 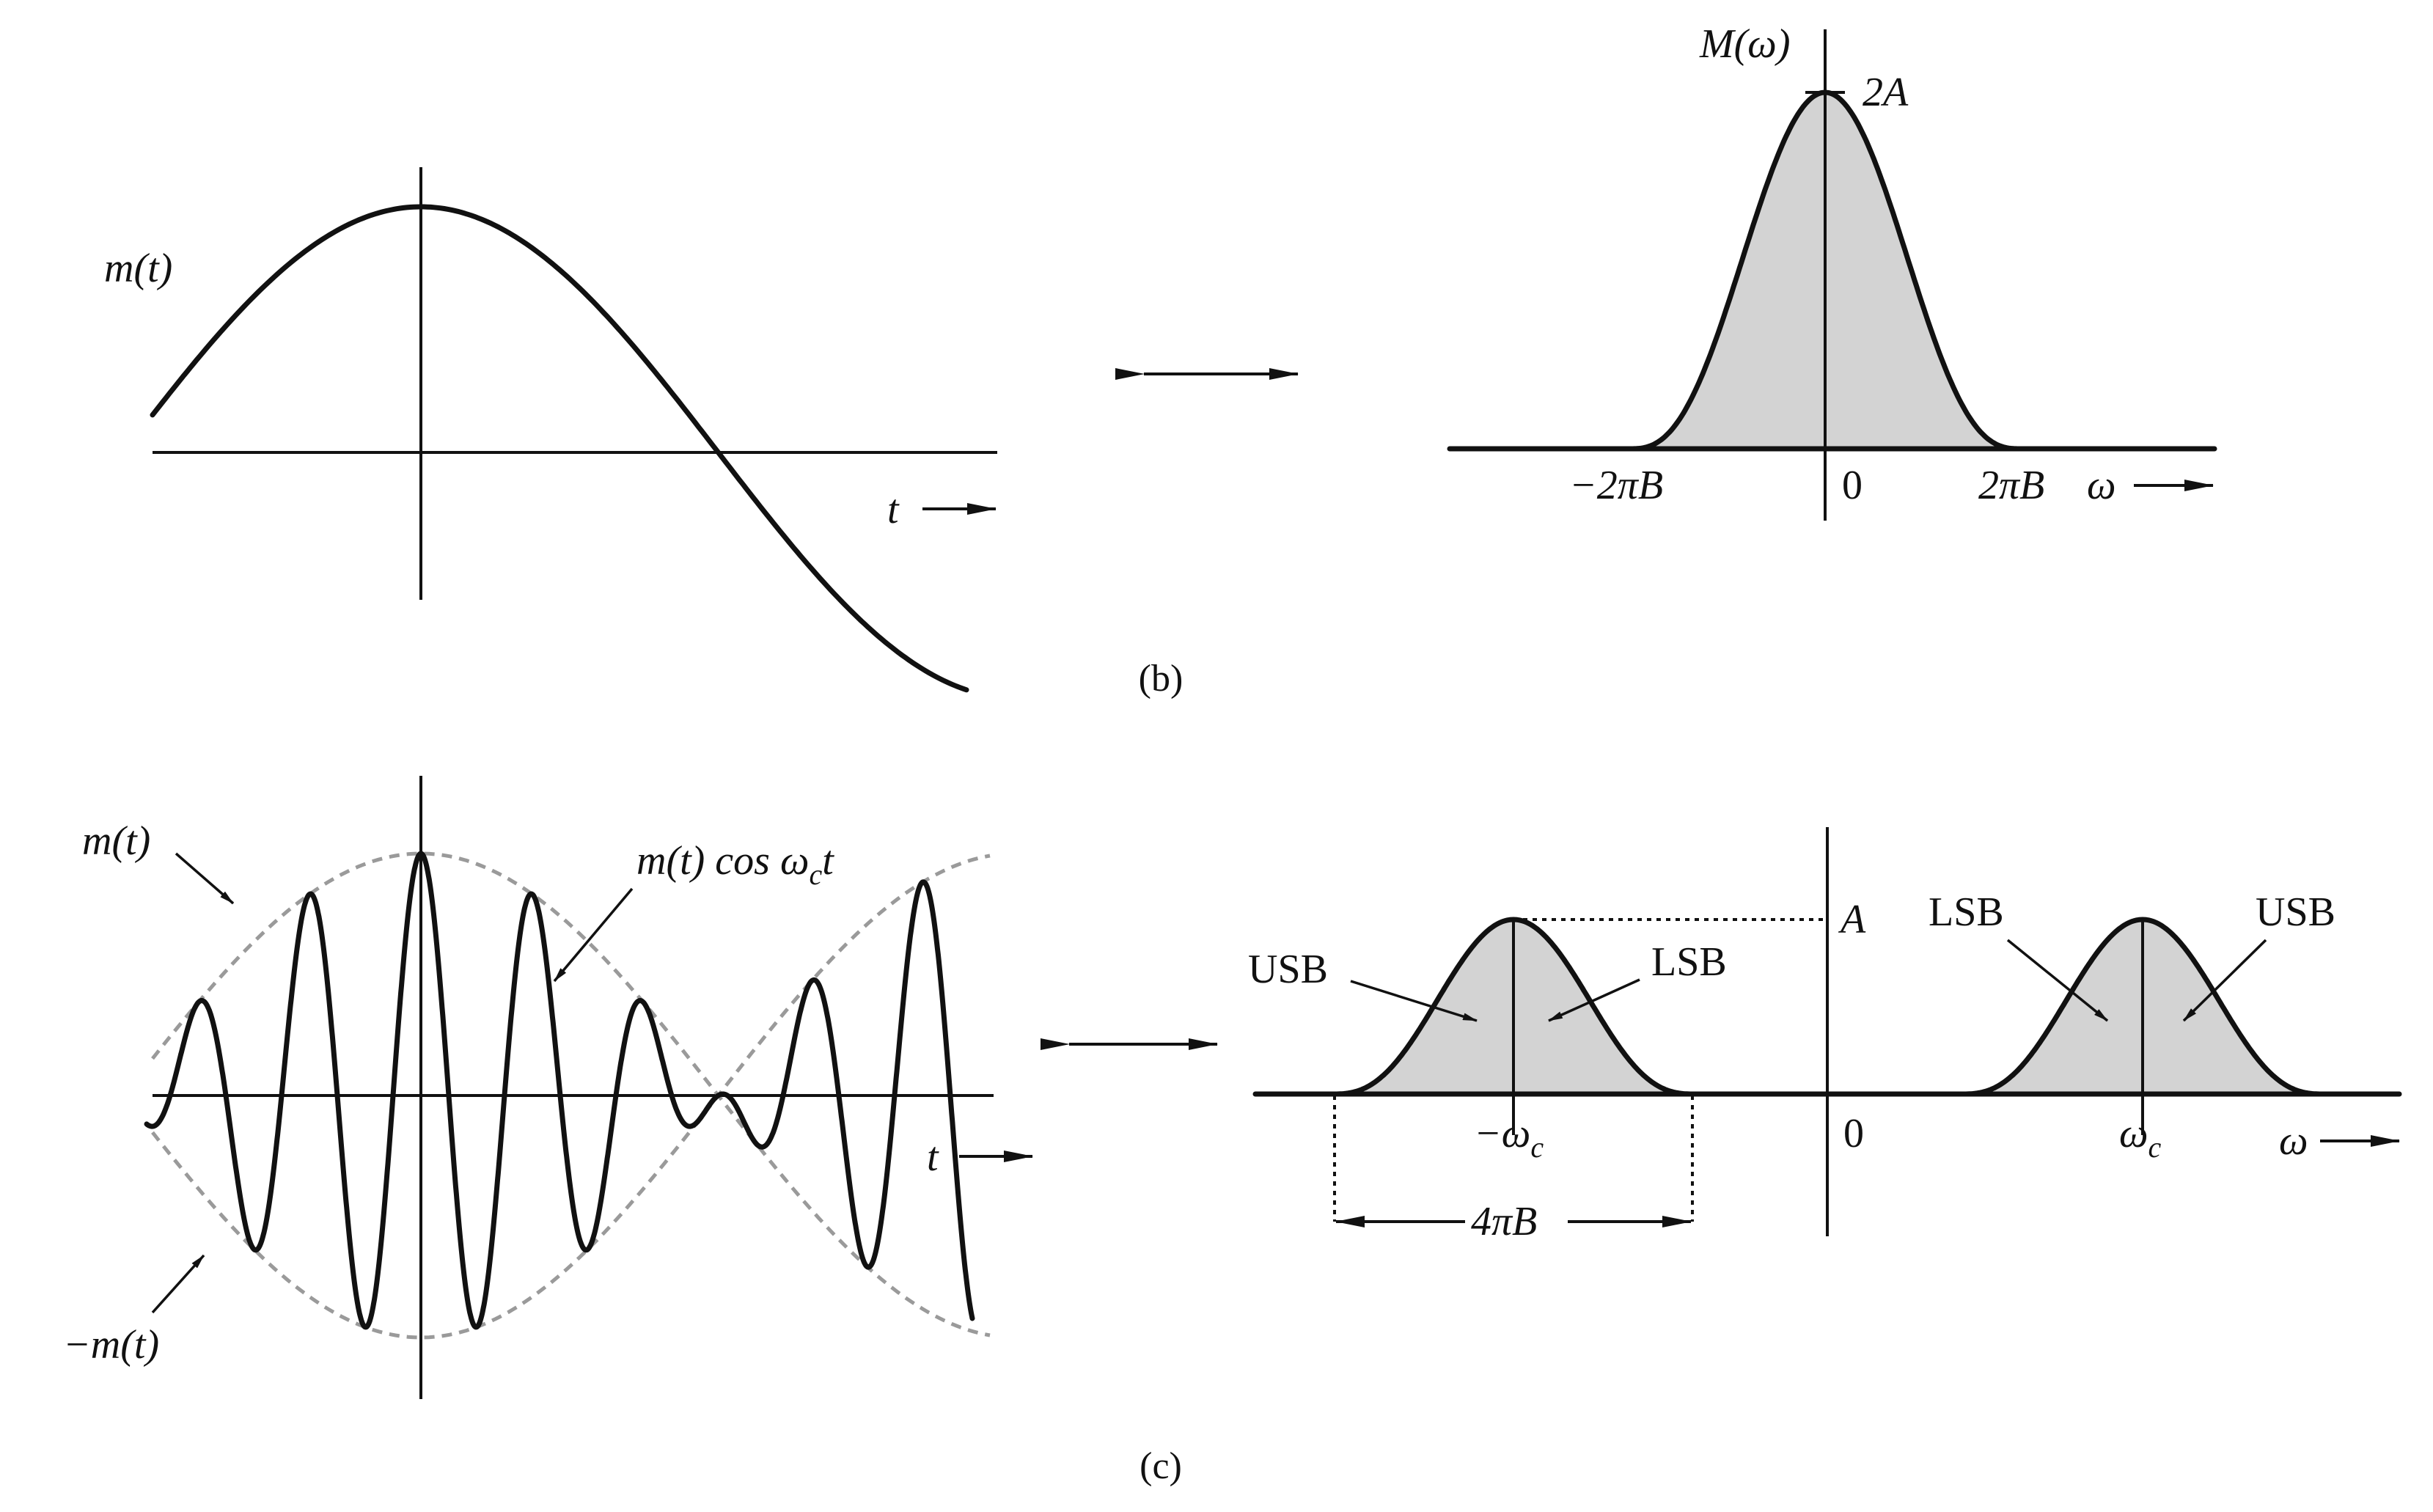 What do you see at coordinates (735, 865) in the screenshot?
I see `c-modulated-label: m(t) cos ωct` at bounding box center [735, 865].